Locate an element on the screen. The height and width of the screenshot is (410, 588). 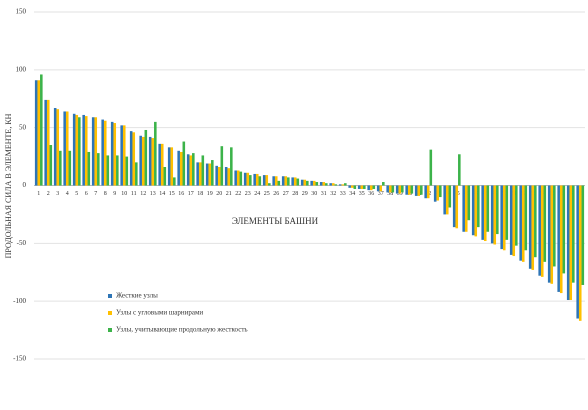
x-tick-label: 27 is located at coordinates (286, 194).